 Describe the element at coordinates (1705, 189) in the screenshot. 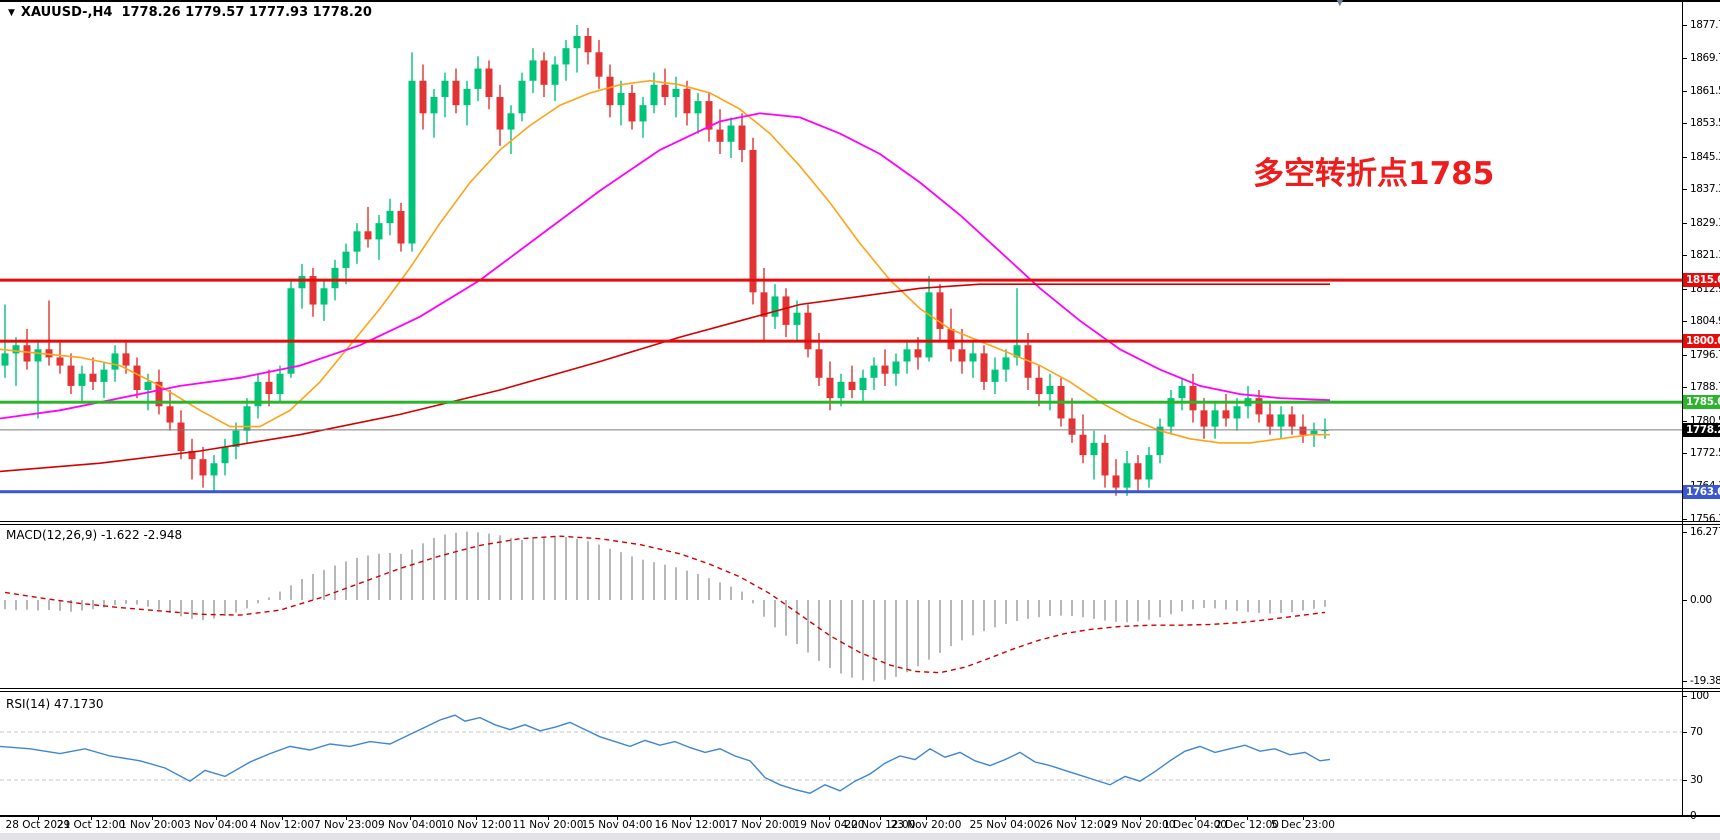

I see `price-tick-label: 1837.30` at that location.